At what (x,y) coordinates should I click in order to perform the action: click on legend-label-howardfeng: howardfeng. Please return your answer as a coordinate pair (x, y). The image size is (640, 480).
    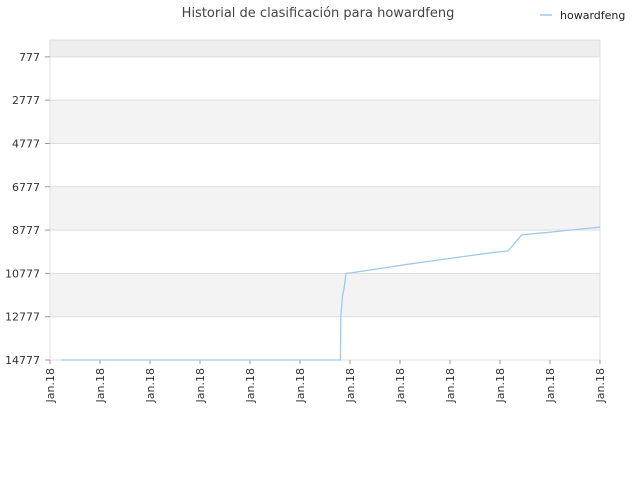
    Looking at the image, I should click on (592, 15).